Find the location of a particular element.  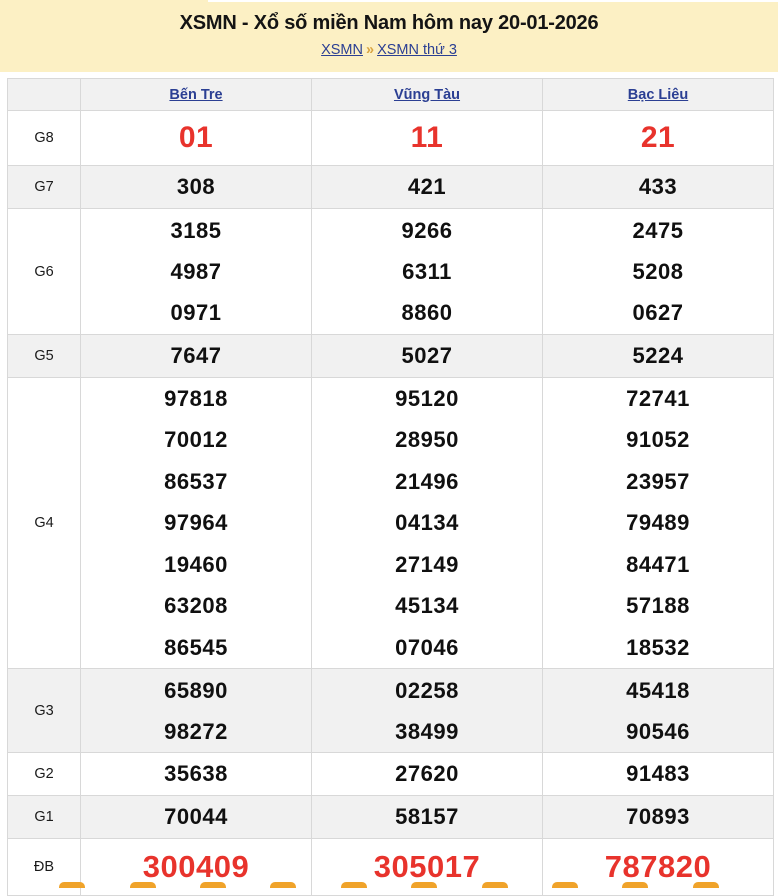

province-header-2: Bạc Liêu is located at coordinates (658, 94).